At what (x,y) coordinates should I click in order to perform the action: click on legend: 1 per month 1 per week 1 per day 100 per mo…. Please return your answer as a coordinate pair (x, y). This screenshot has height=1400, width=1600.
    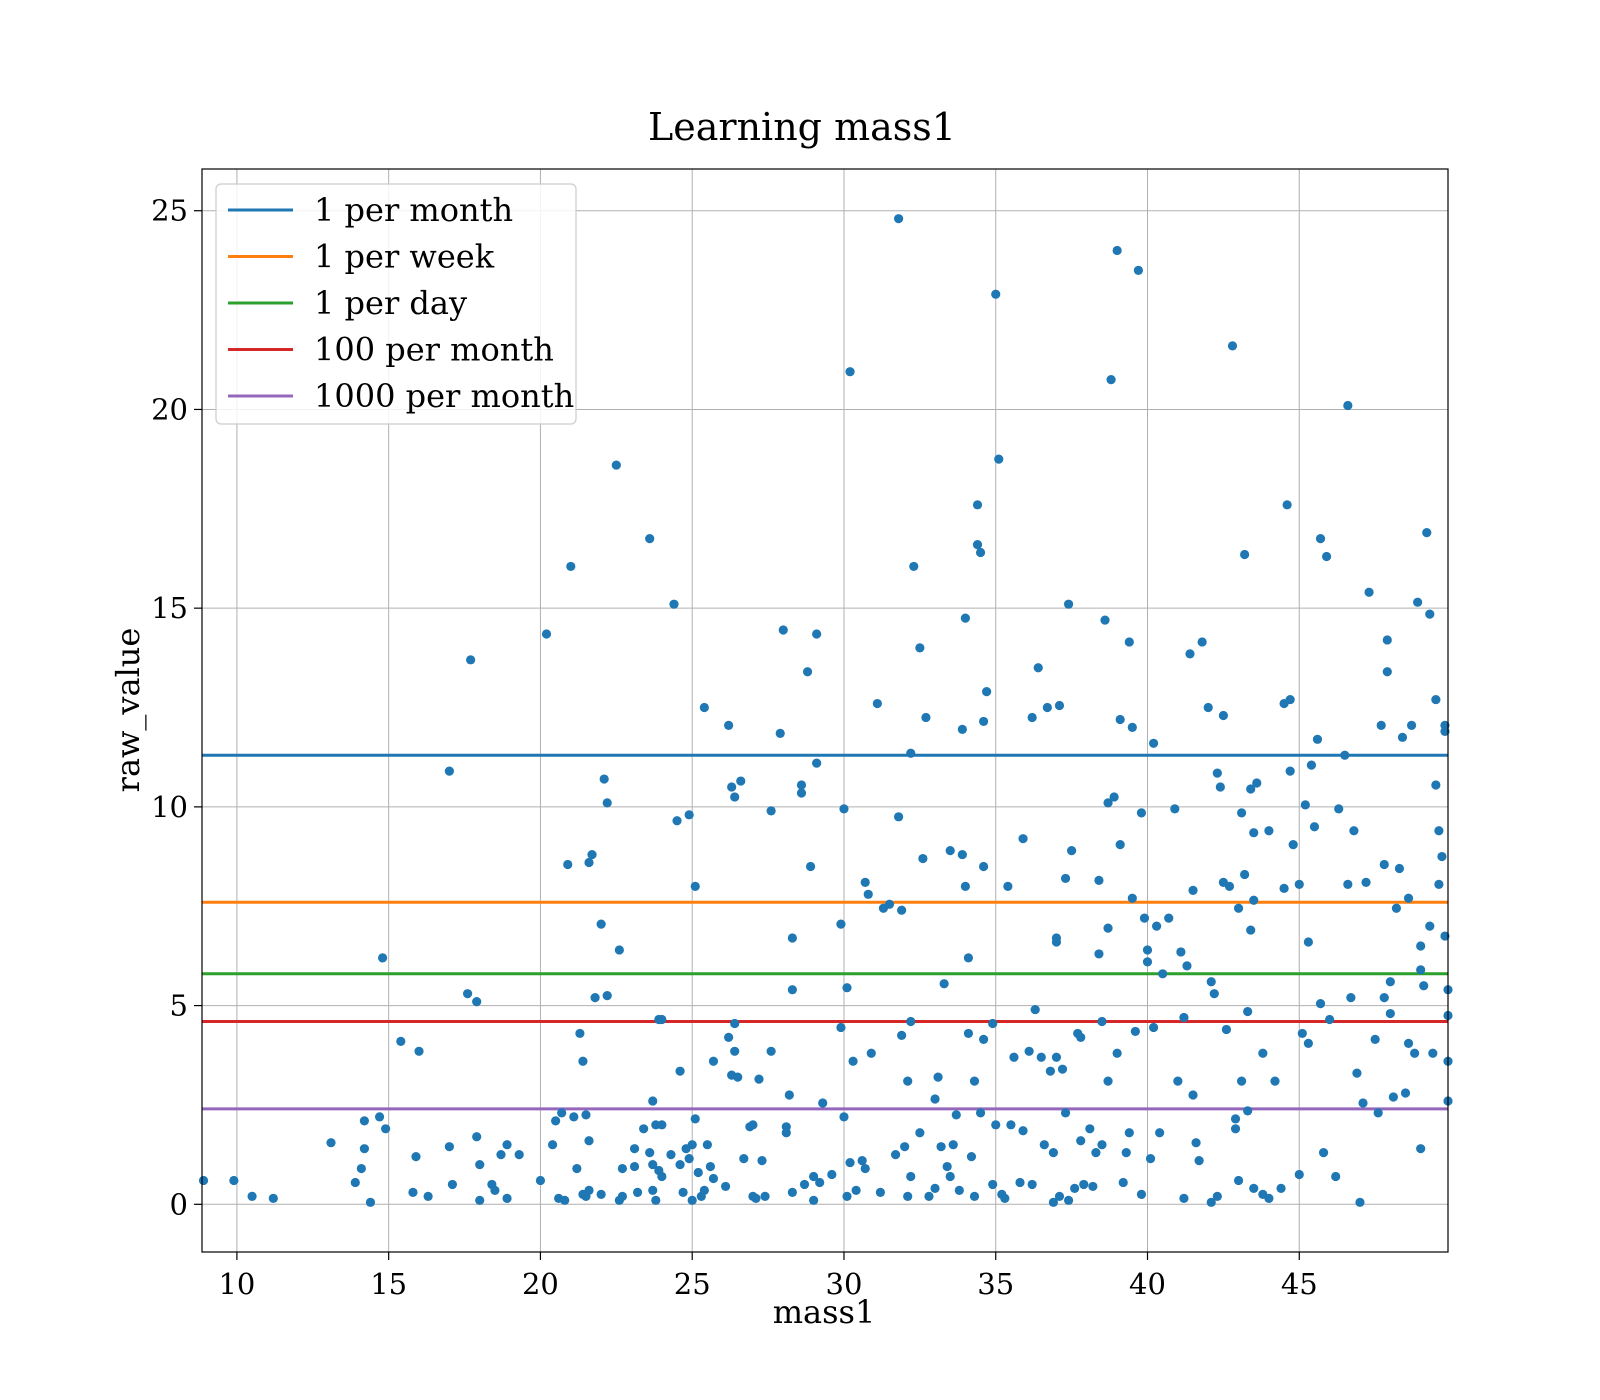
    Looking at the image, I should click on (396, 304).